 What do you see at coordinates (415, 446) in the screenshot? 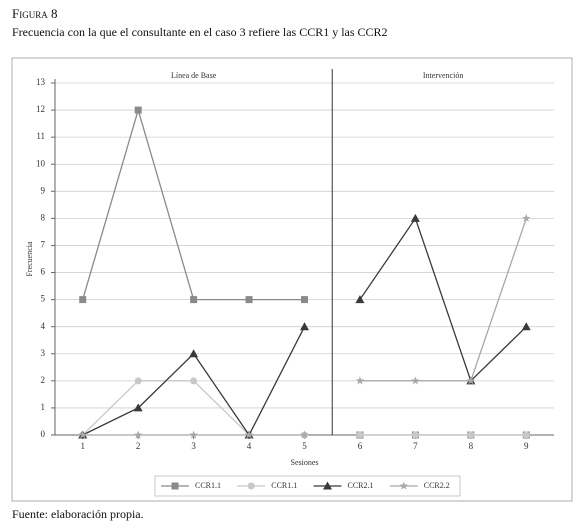
I see `x-tick-label: 7` at bounding box center [415, 446].